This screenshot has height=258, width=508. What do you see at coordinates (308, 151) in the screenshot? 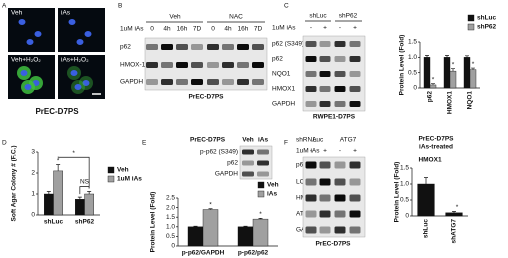
I see `treatment-label: 1uM iAs` at bounding box center [308, 151].